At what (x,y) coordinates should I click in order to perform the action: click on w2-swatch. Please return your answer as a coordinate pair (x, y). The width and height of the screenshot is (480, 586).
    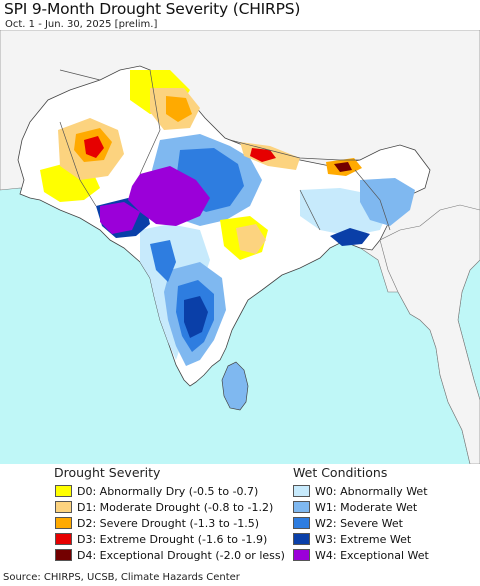
    Looking at the image, I should click on (301, 523).